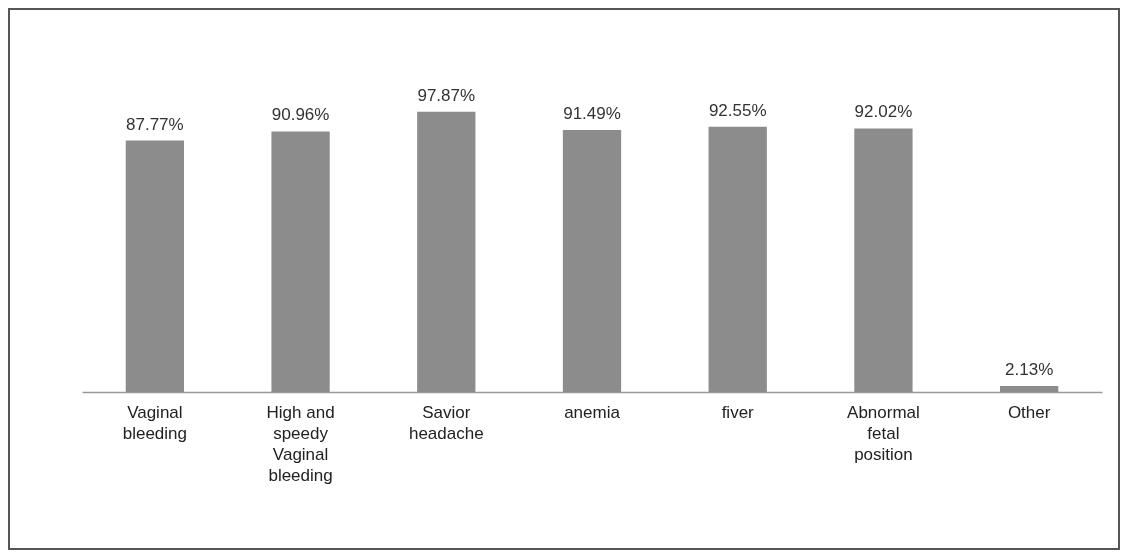 This screenshot has width=1128, height=560. Describe the element at coordinates (883, 433) in the screenshot. I see `x-tick-label: Abnormal fetal position` at that location.